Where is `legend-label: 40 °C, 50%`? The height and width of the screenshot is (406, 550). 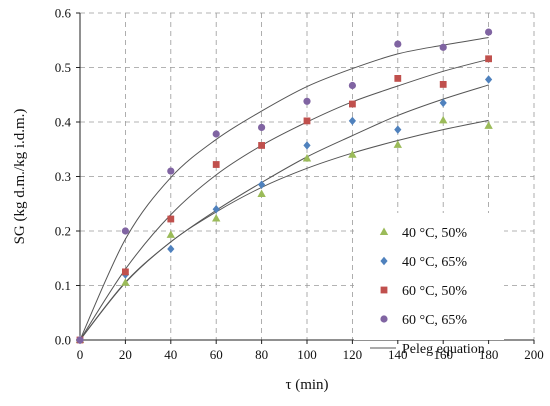 legend-label: 40 °C, 50% is located at coordinates (434, 233).